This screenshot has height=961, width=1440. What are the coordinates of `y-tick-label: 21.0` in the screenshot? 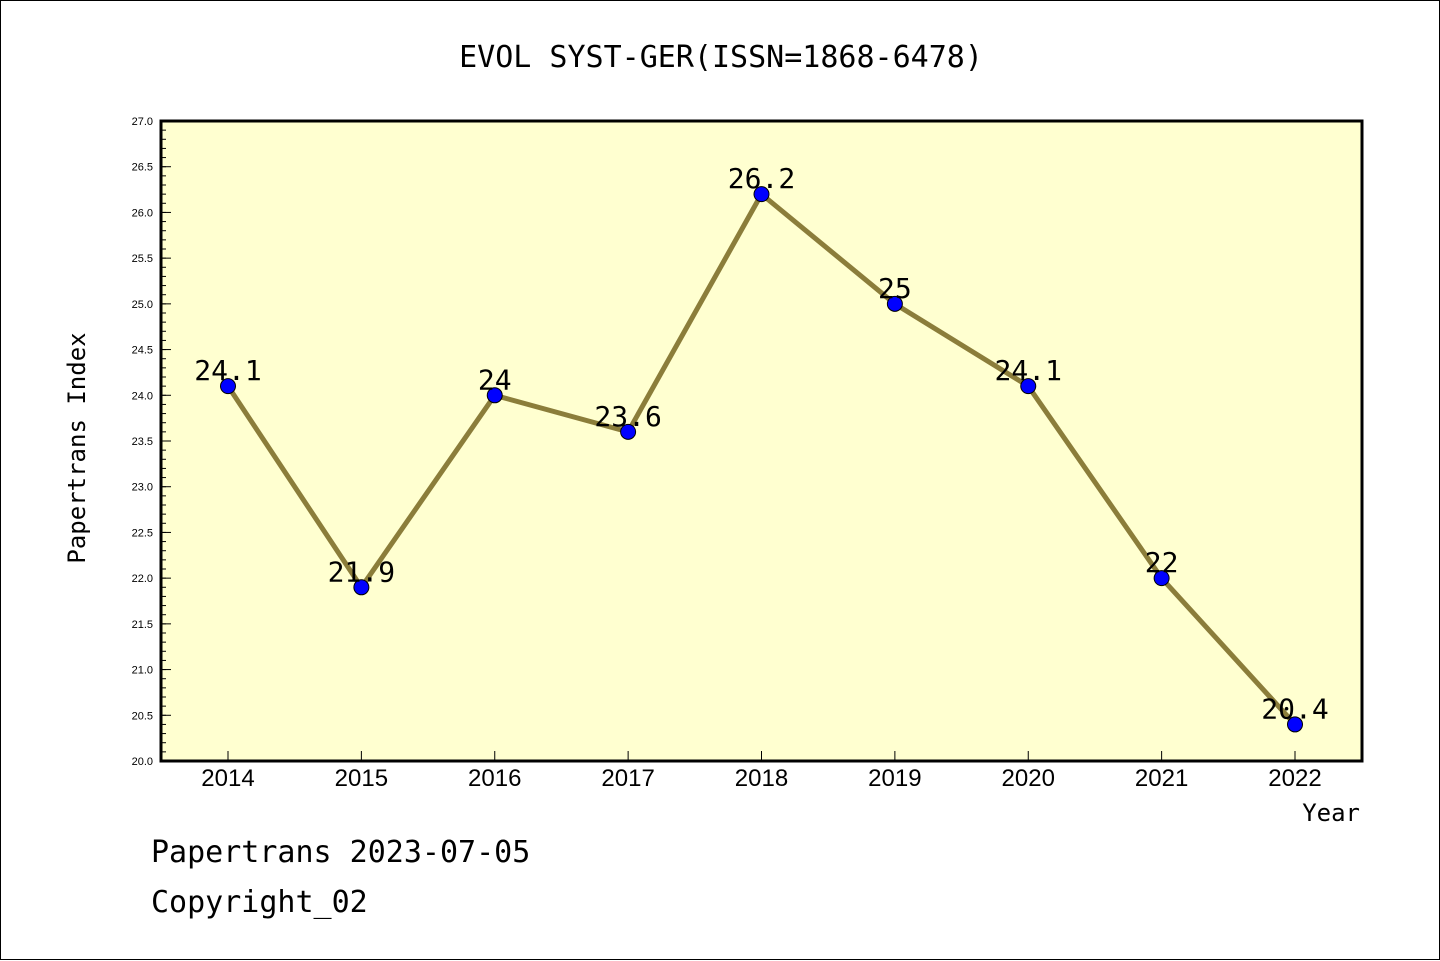 It's located at (142, 671).